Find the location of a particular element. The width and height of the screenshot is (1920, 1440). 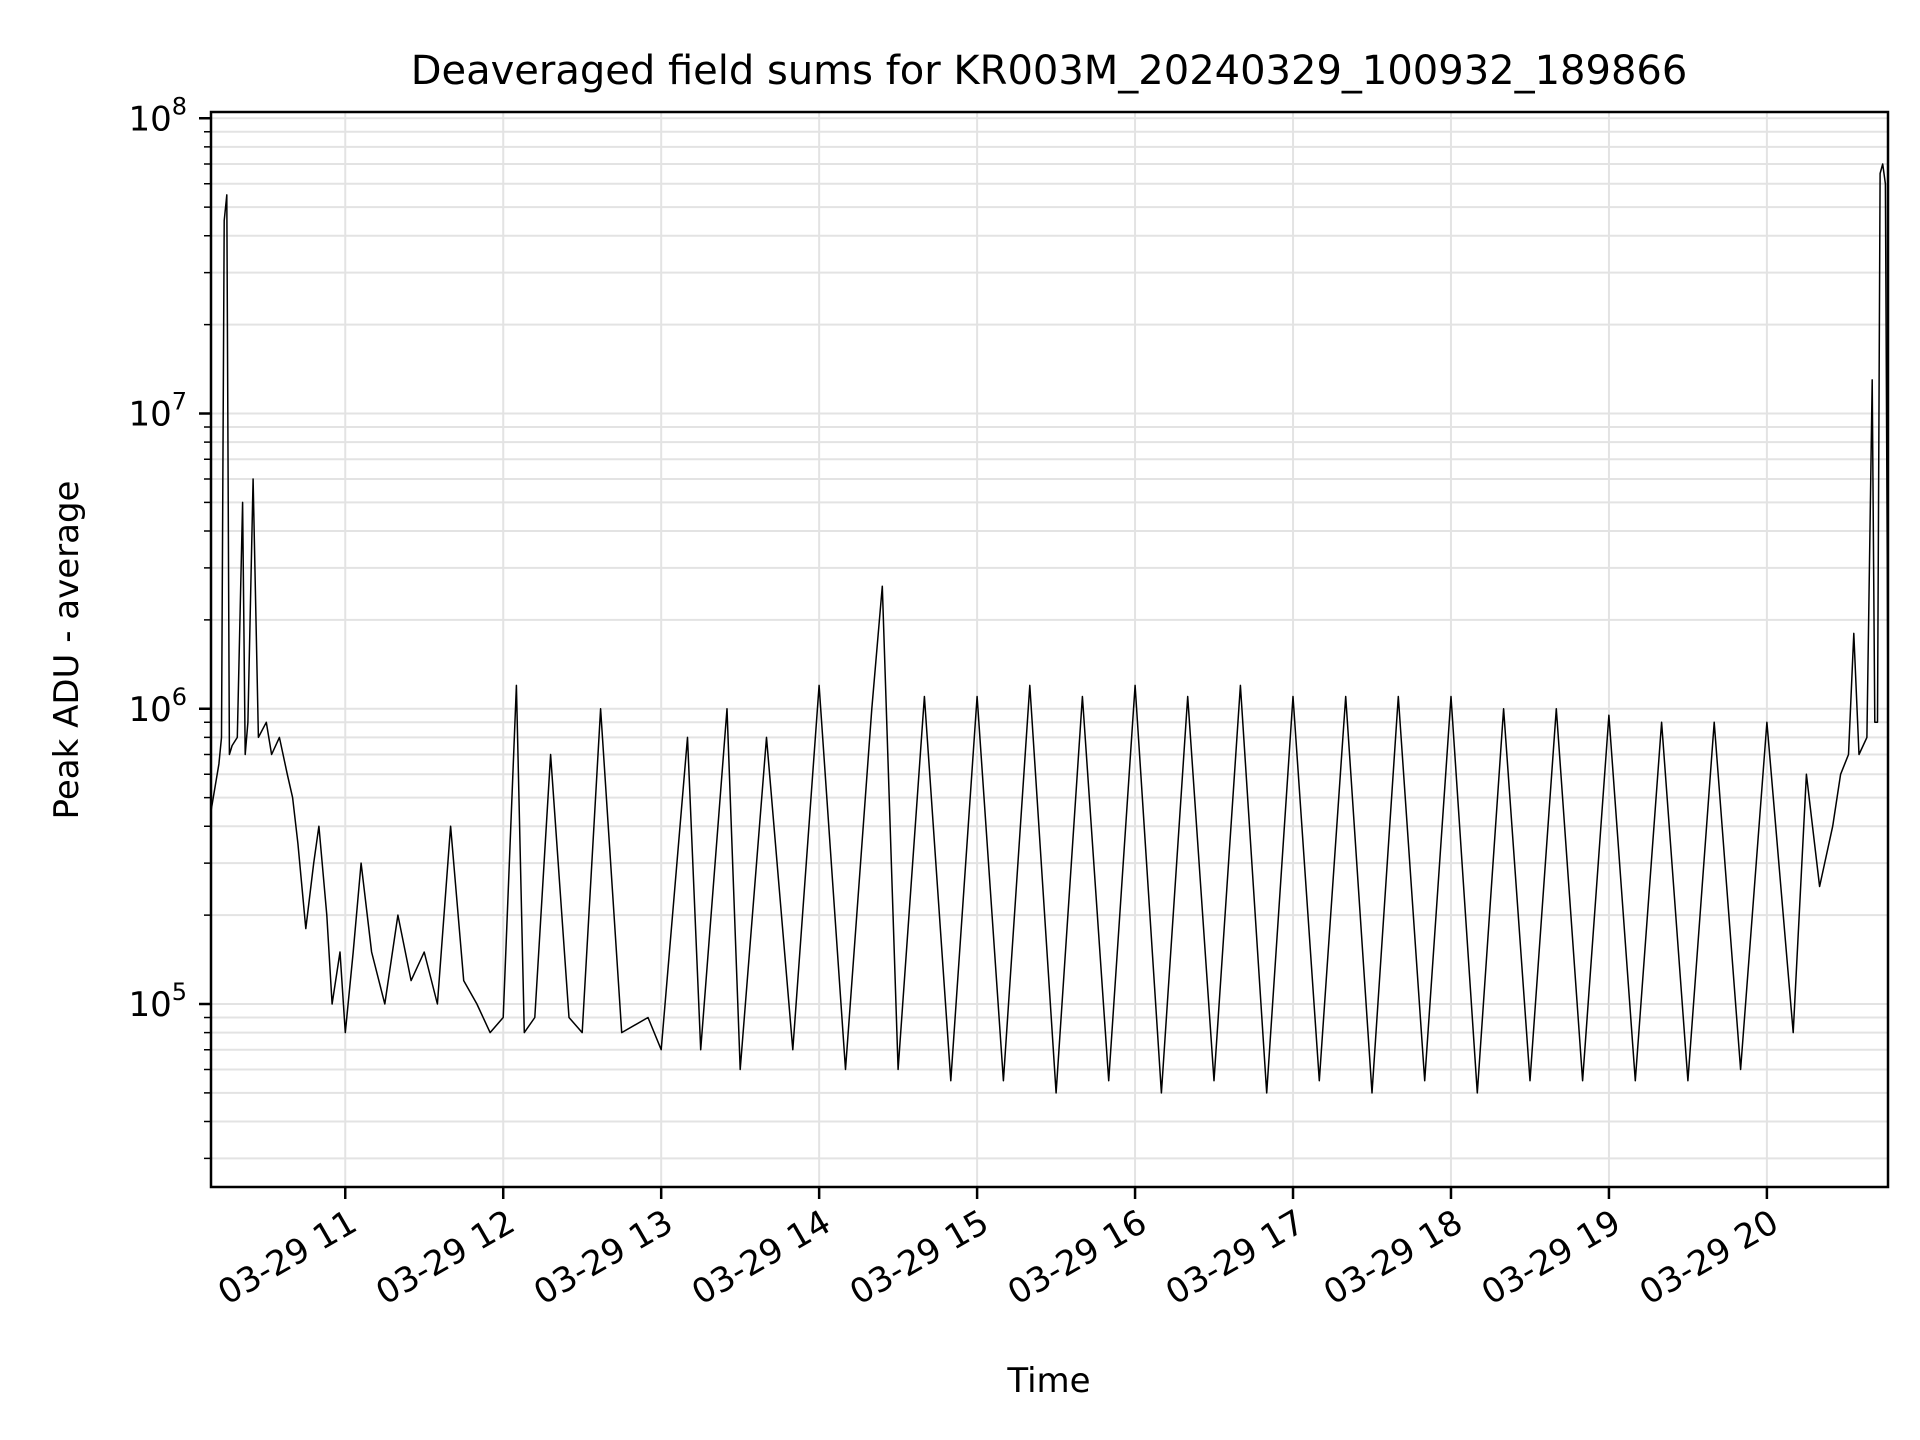

x-tick-label: 03-29 11 is located at coordinates (287, 1257).